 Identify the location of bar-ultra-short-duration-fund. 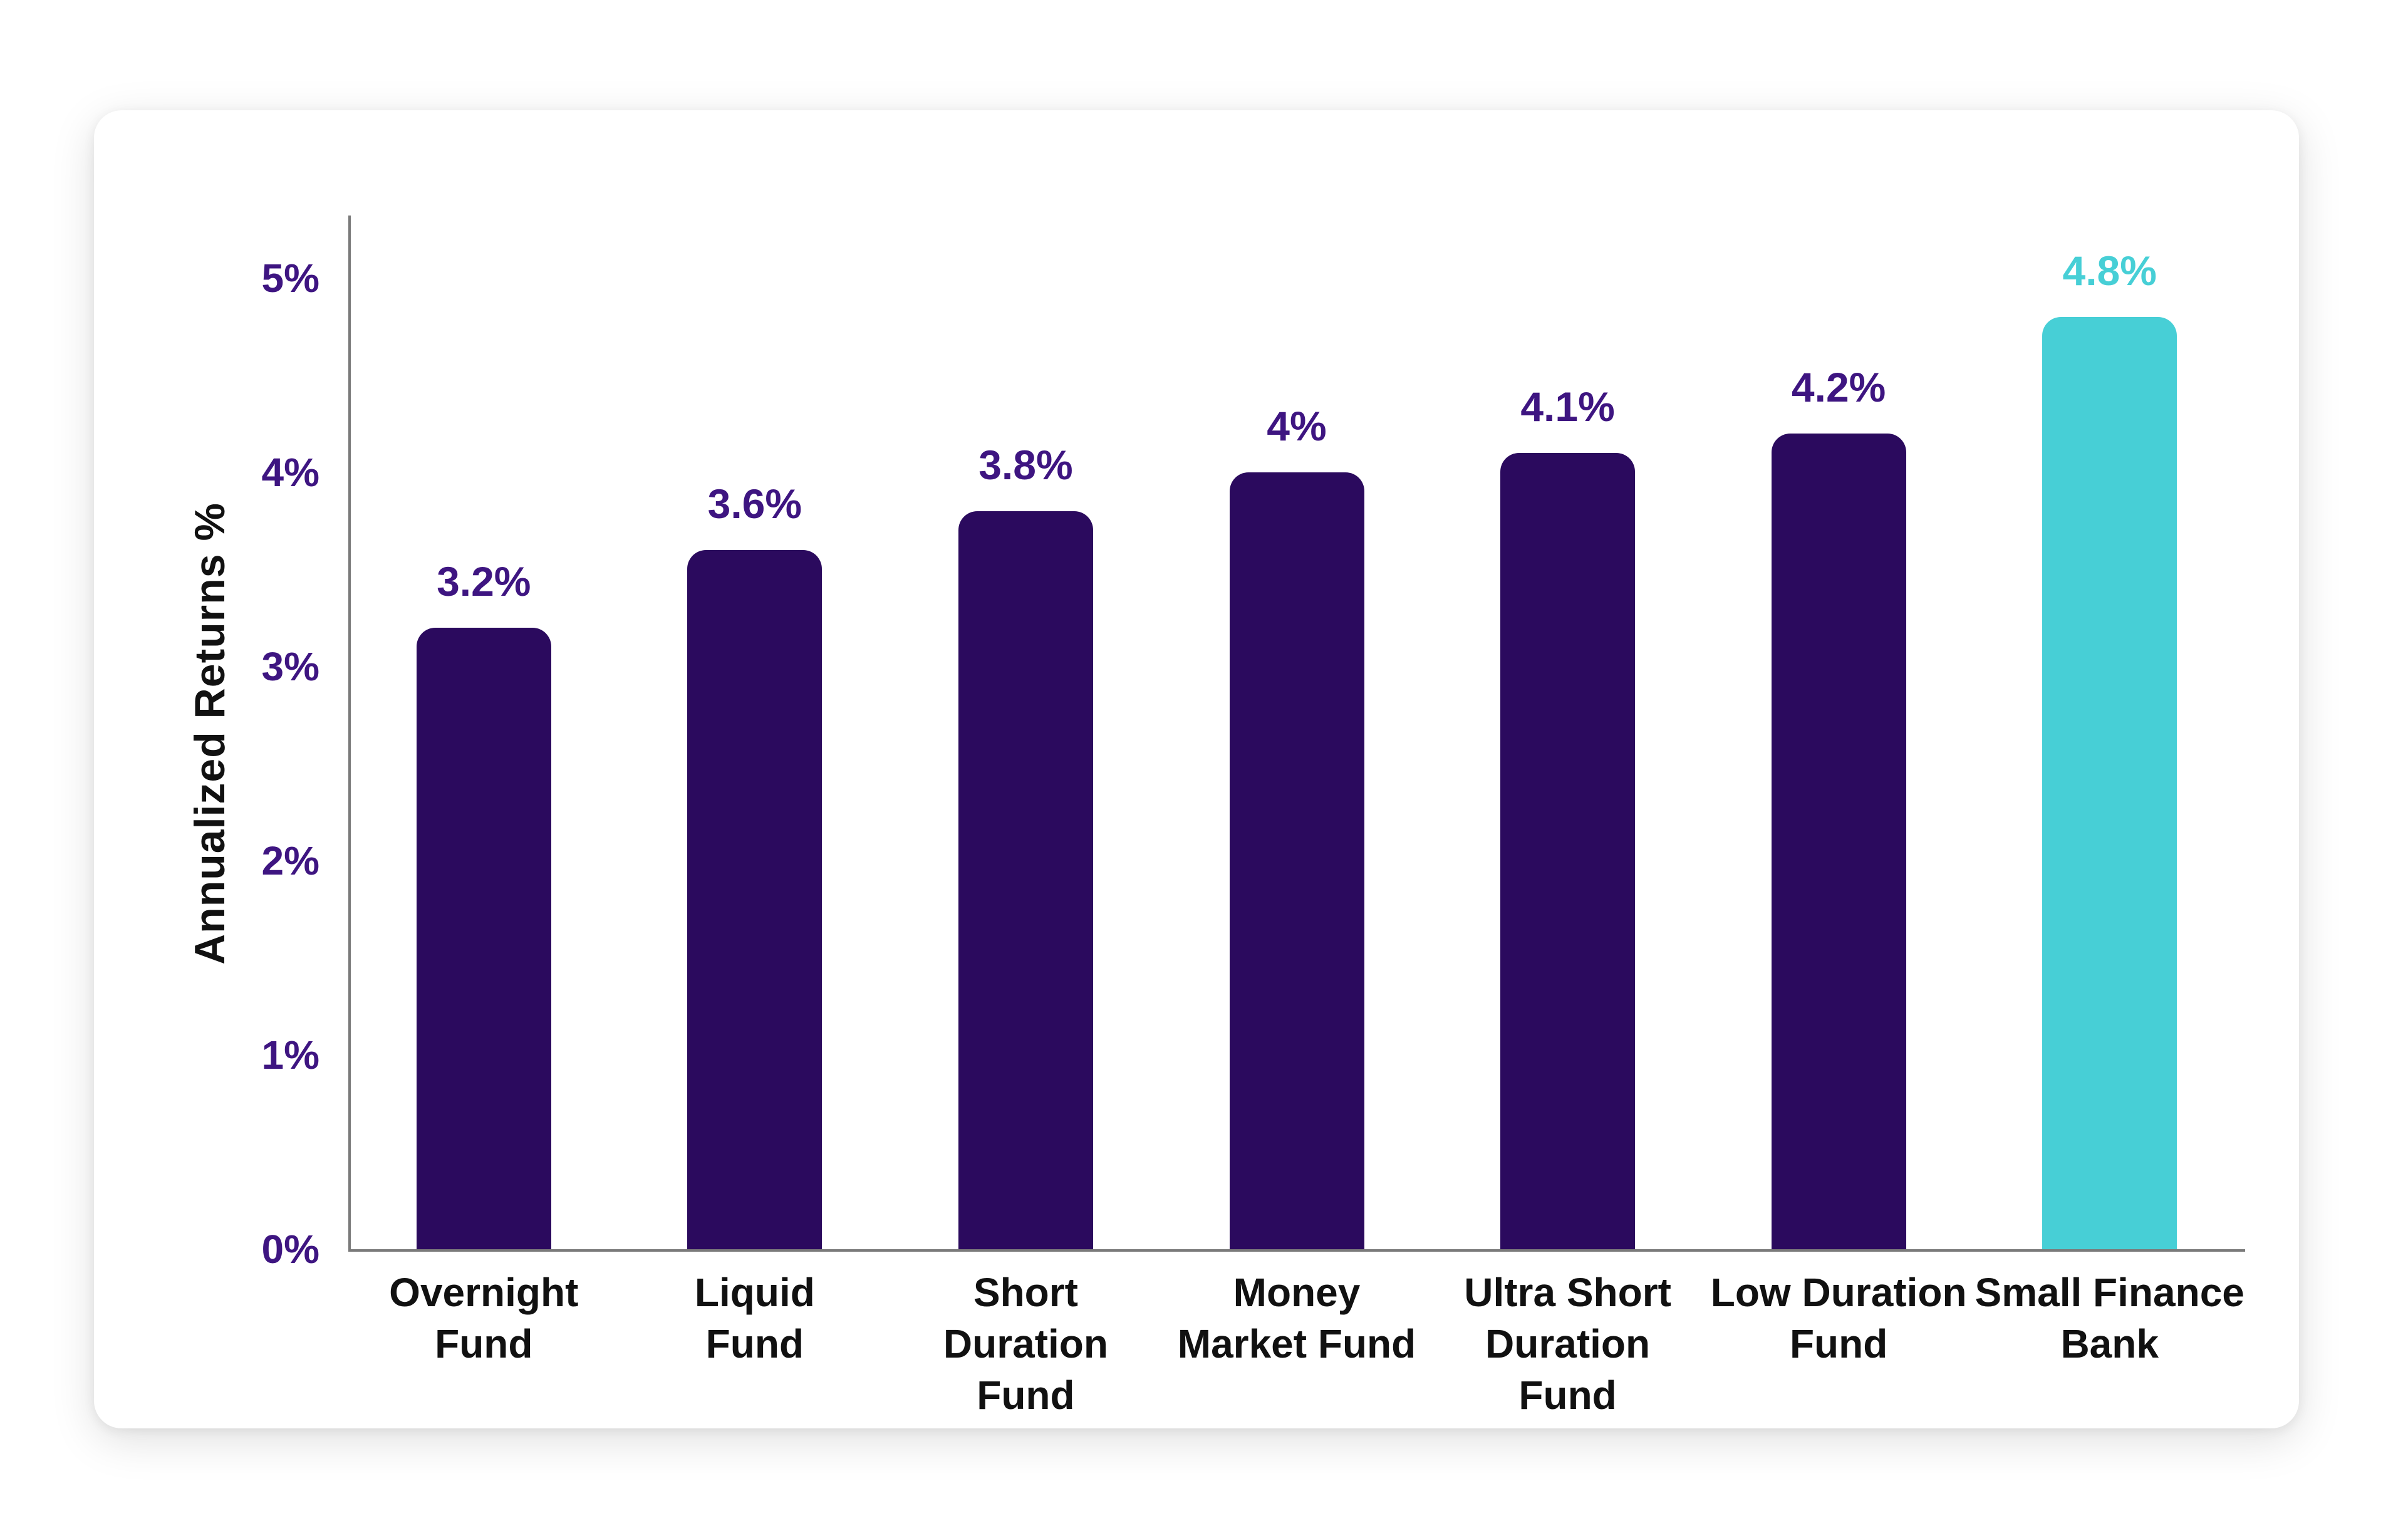
(1568, 851).